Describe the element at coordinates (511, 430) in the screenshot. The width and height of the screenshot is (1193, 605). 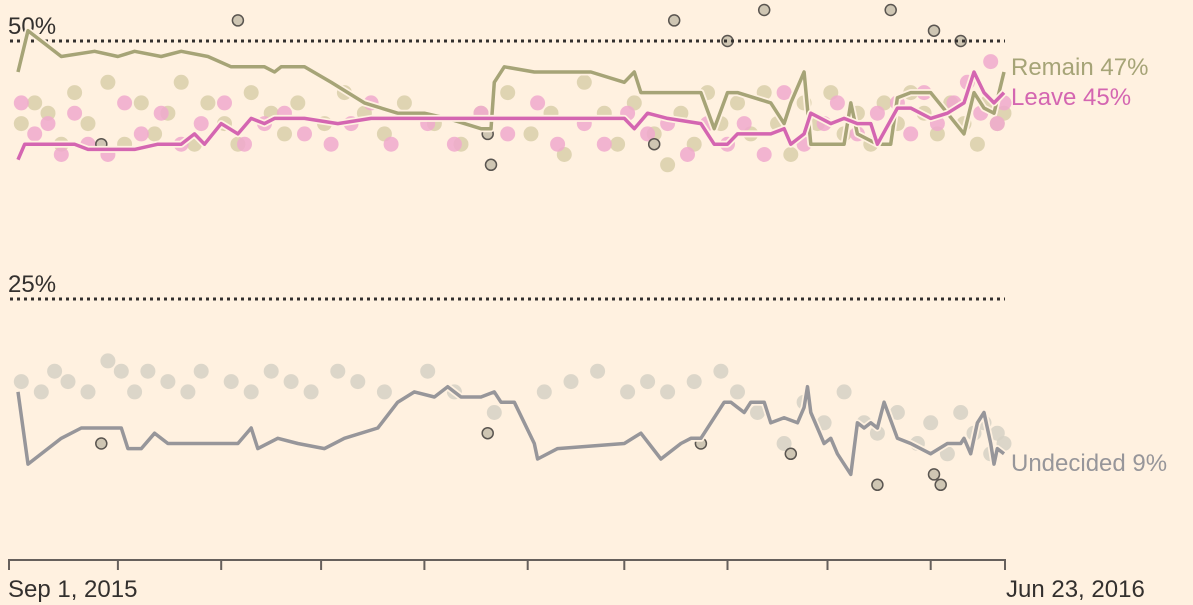
I see `undecided-trend-line` at that location.